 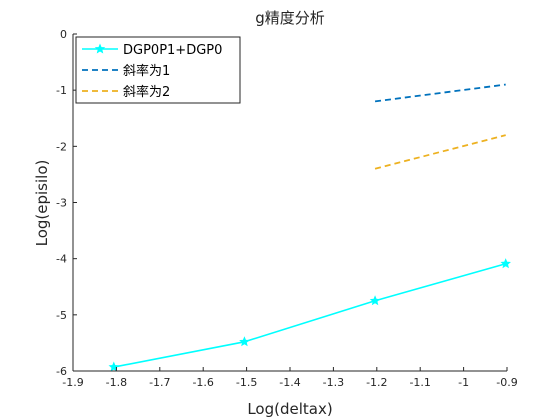 What do you see at coordinates (72, 382) in the screenshot?
I see `x-tick-label: -1.9` at bounding box center [72, 382].